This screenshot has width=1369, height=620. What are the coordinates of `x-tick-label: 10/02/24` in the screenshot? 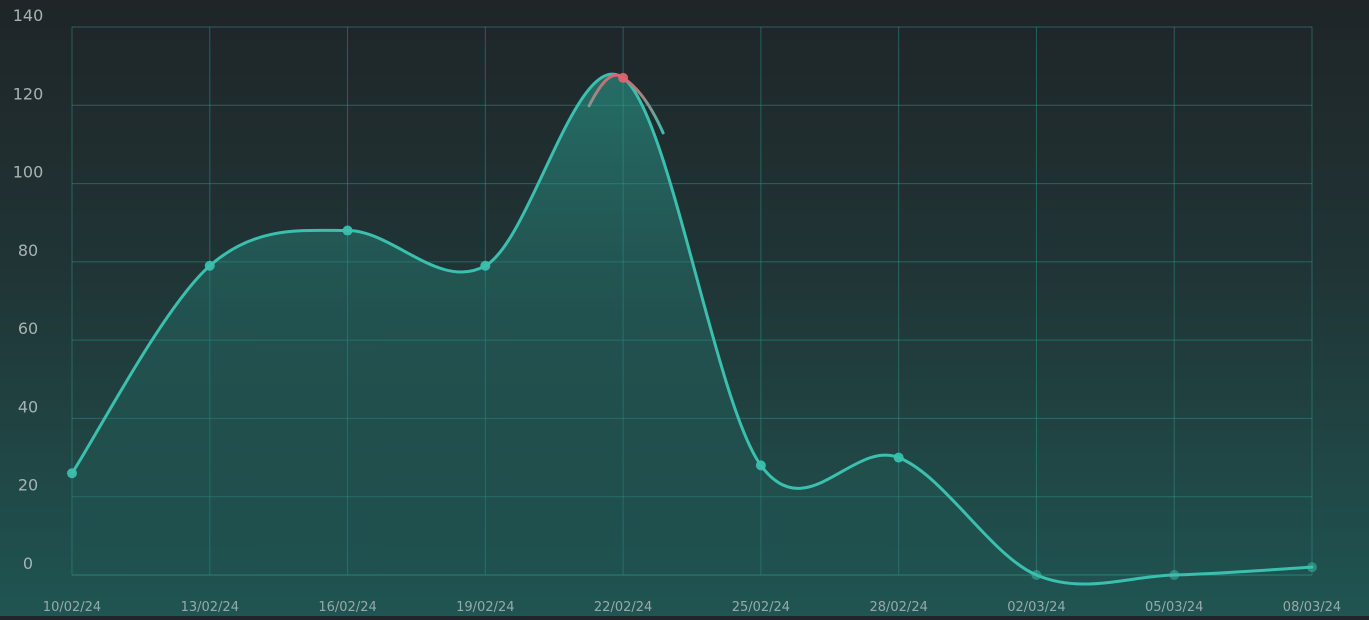 It's located at (72, 607).